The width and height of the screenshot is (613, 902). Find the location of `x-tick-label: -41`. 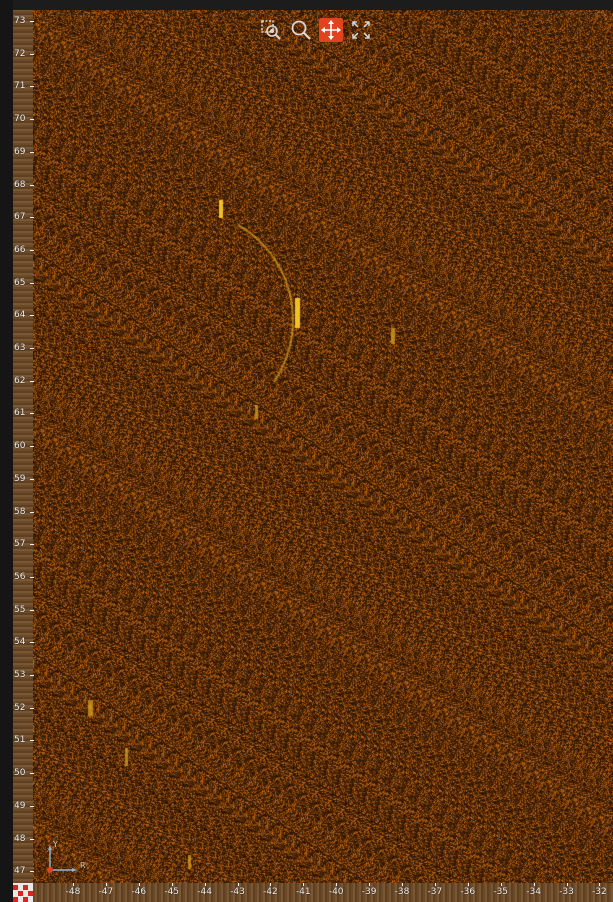

x-tick-label: -41 is located at coordinates (303, 890).